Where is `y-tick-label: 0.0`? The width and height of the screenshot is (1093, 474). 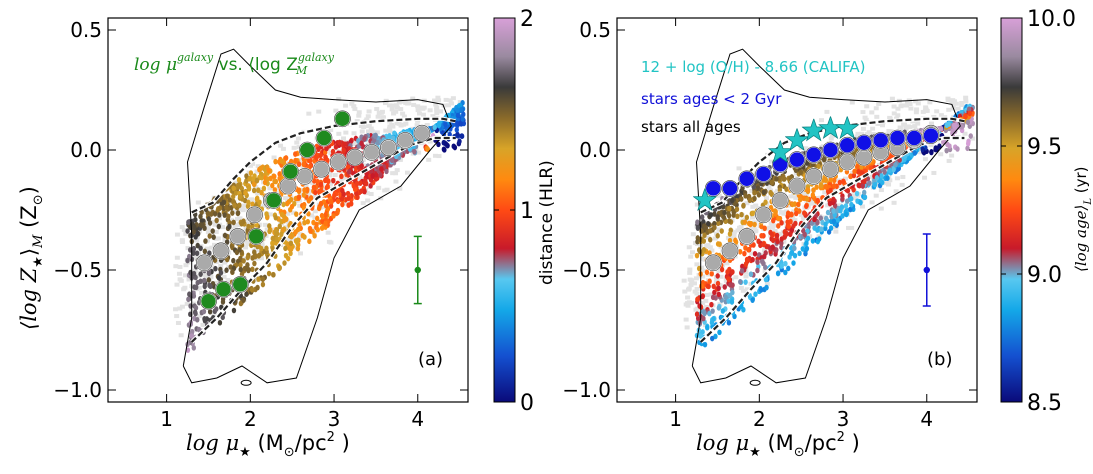
y-tick-label: 0.0 is located at coordinates (595, 150).